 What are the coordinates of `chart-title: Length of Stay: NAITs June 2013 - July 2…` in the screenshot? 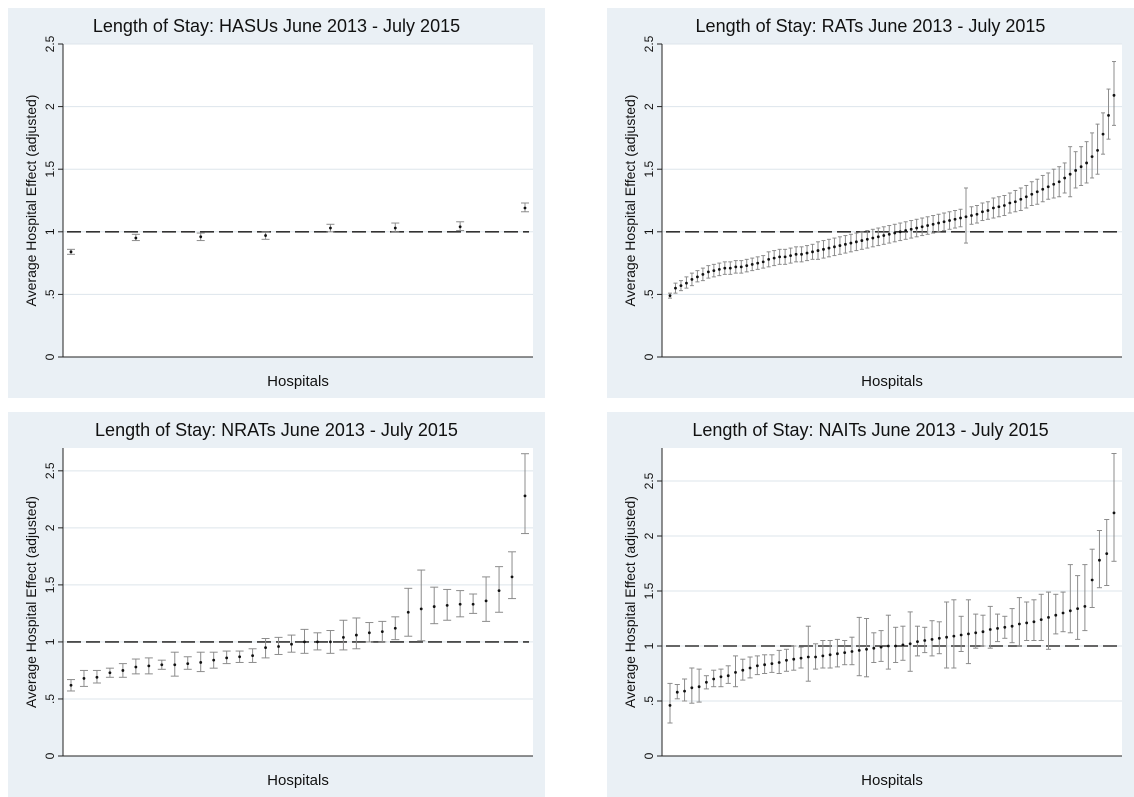 It's located at (870, 430).